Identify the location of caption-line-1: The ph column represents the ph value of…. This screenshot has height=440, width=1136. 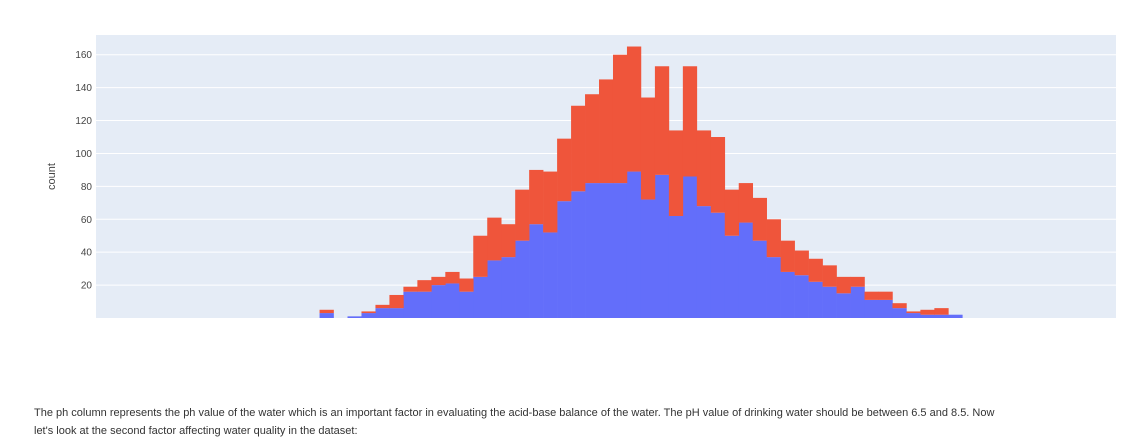
(514, 413).